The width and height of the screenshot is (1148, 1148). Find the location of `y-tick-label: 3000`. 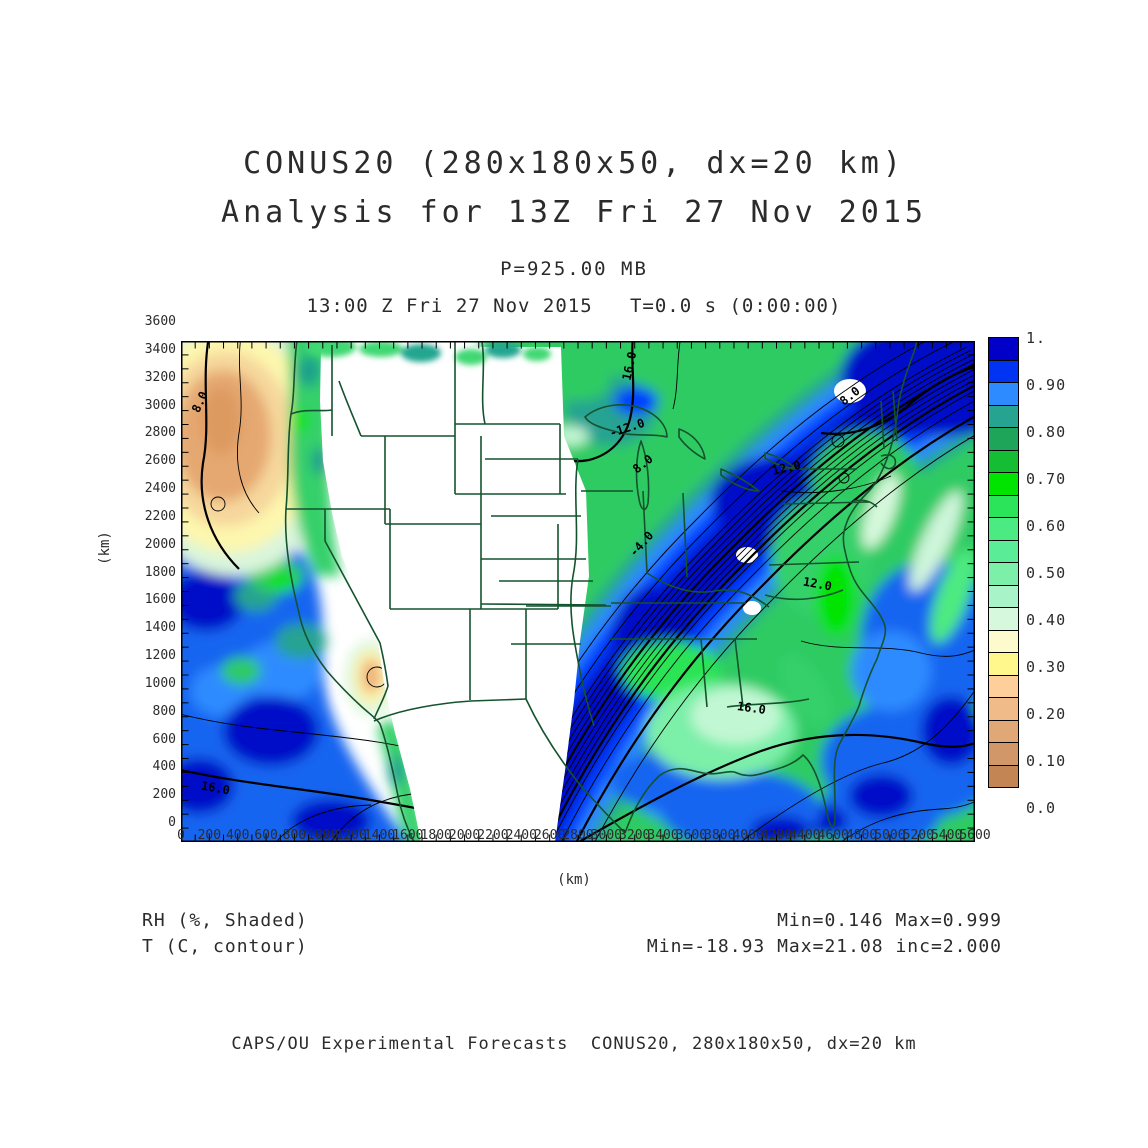

y-tick-label: 3000 is located at coordinates (160, 405).